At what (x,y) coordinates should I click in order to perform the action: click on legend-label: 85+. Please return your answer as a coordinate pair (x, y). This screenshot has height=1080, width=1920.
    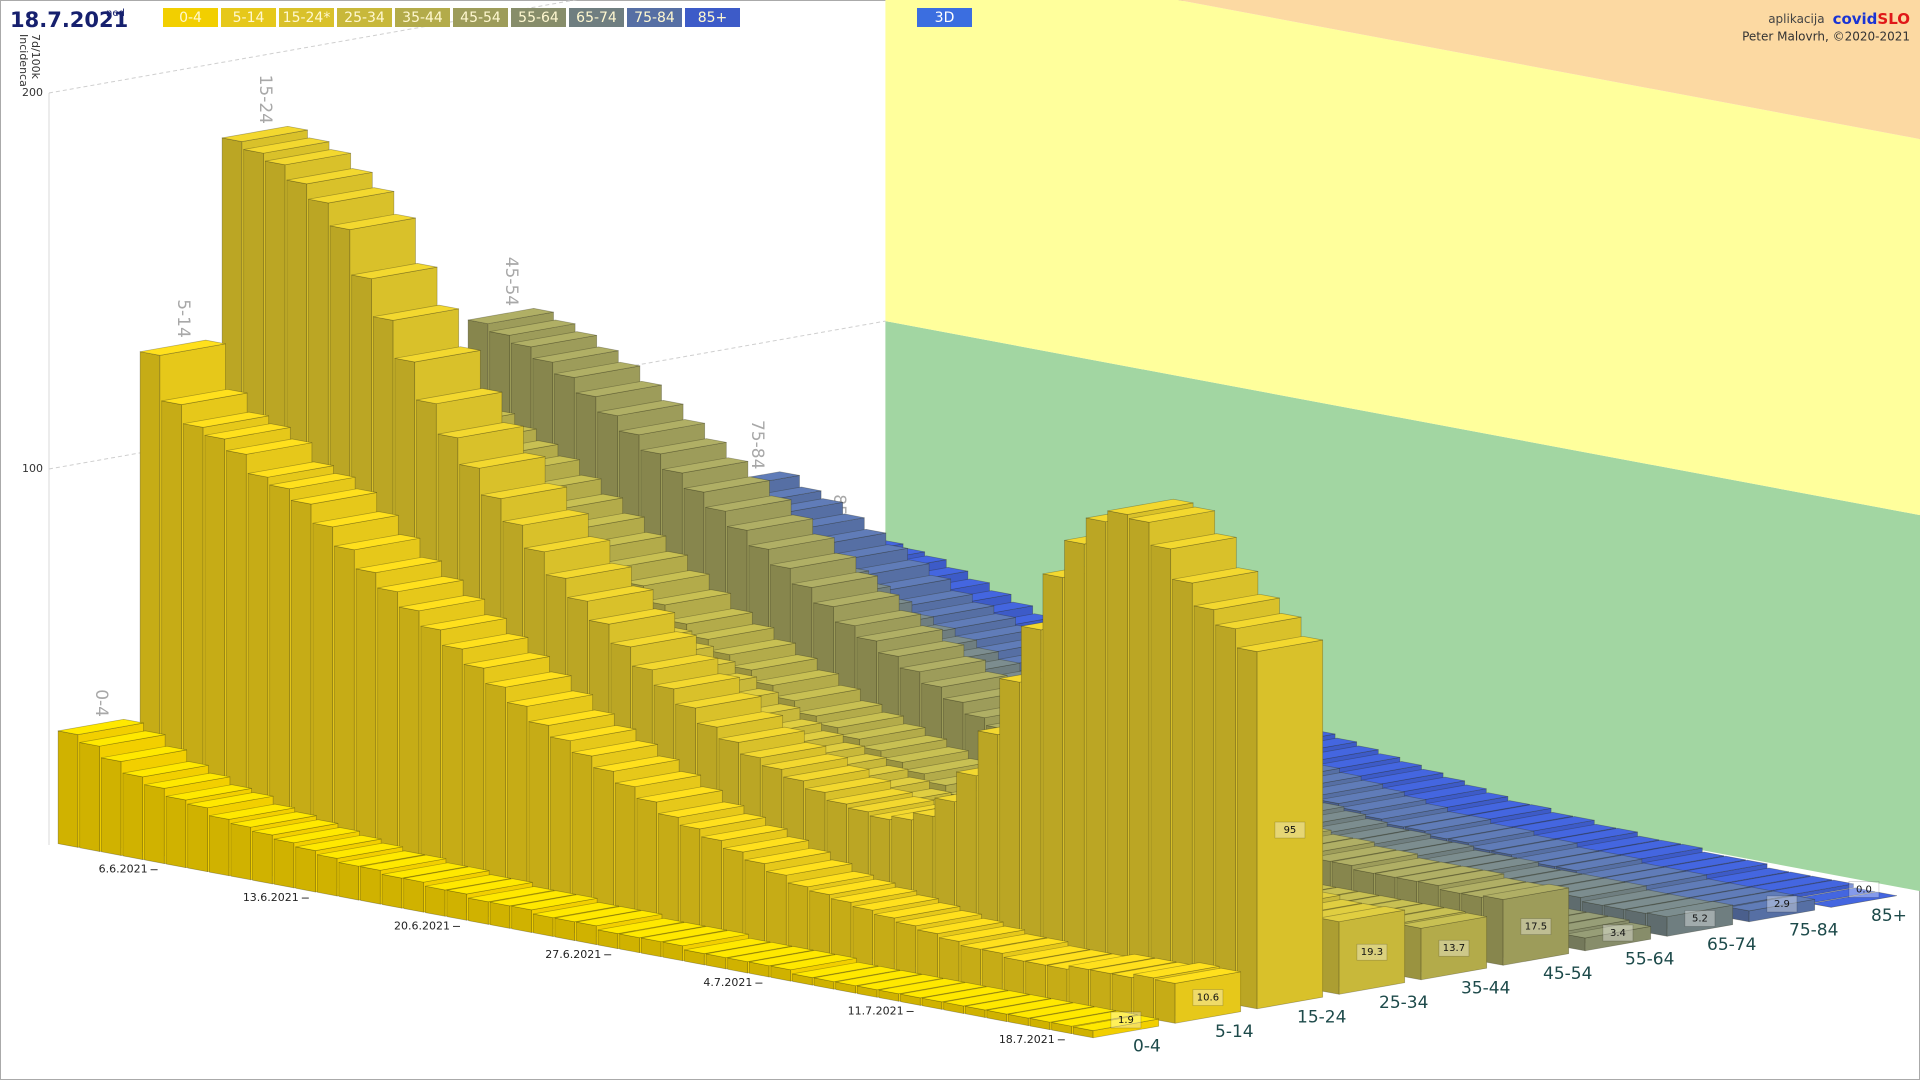
    Looking at the image, I should click on (713, 18).